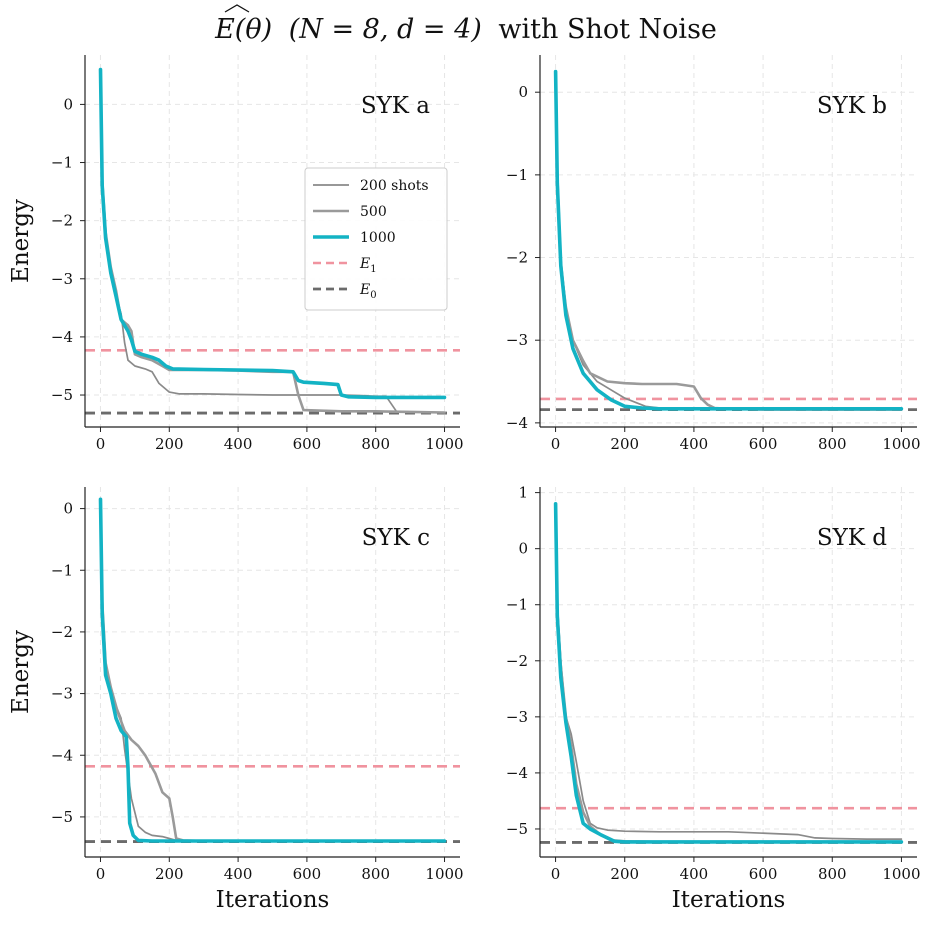 The height and width of the screenshot is (929, 925). I want to click on title-params: (N = 8, d = 4), so click(385, 29).